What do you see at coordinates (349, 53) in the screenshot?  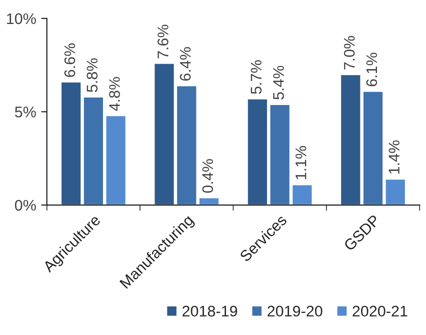 I see `data-label: 7.0%` at bounding box center [349, 53].